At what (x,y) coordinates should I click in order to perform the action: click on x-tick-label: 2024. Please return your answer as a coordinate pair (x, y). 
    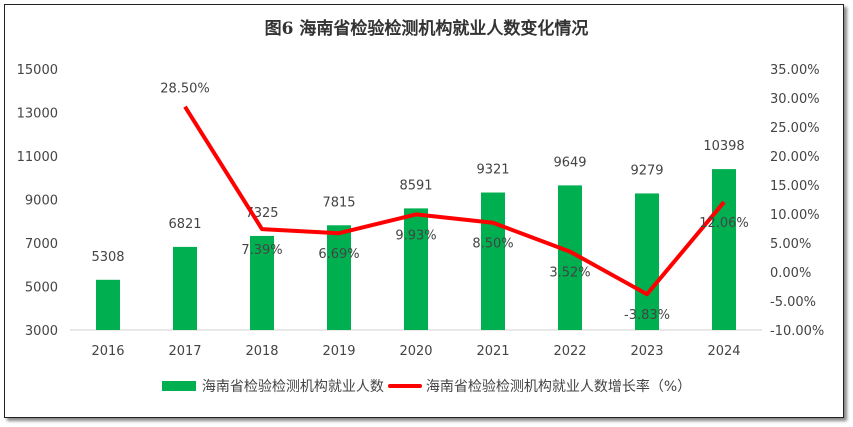
    Looking at the image, I should click on (723, 351).